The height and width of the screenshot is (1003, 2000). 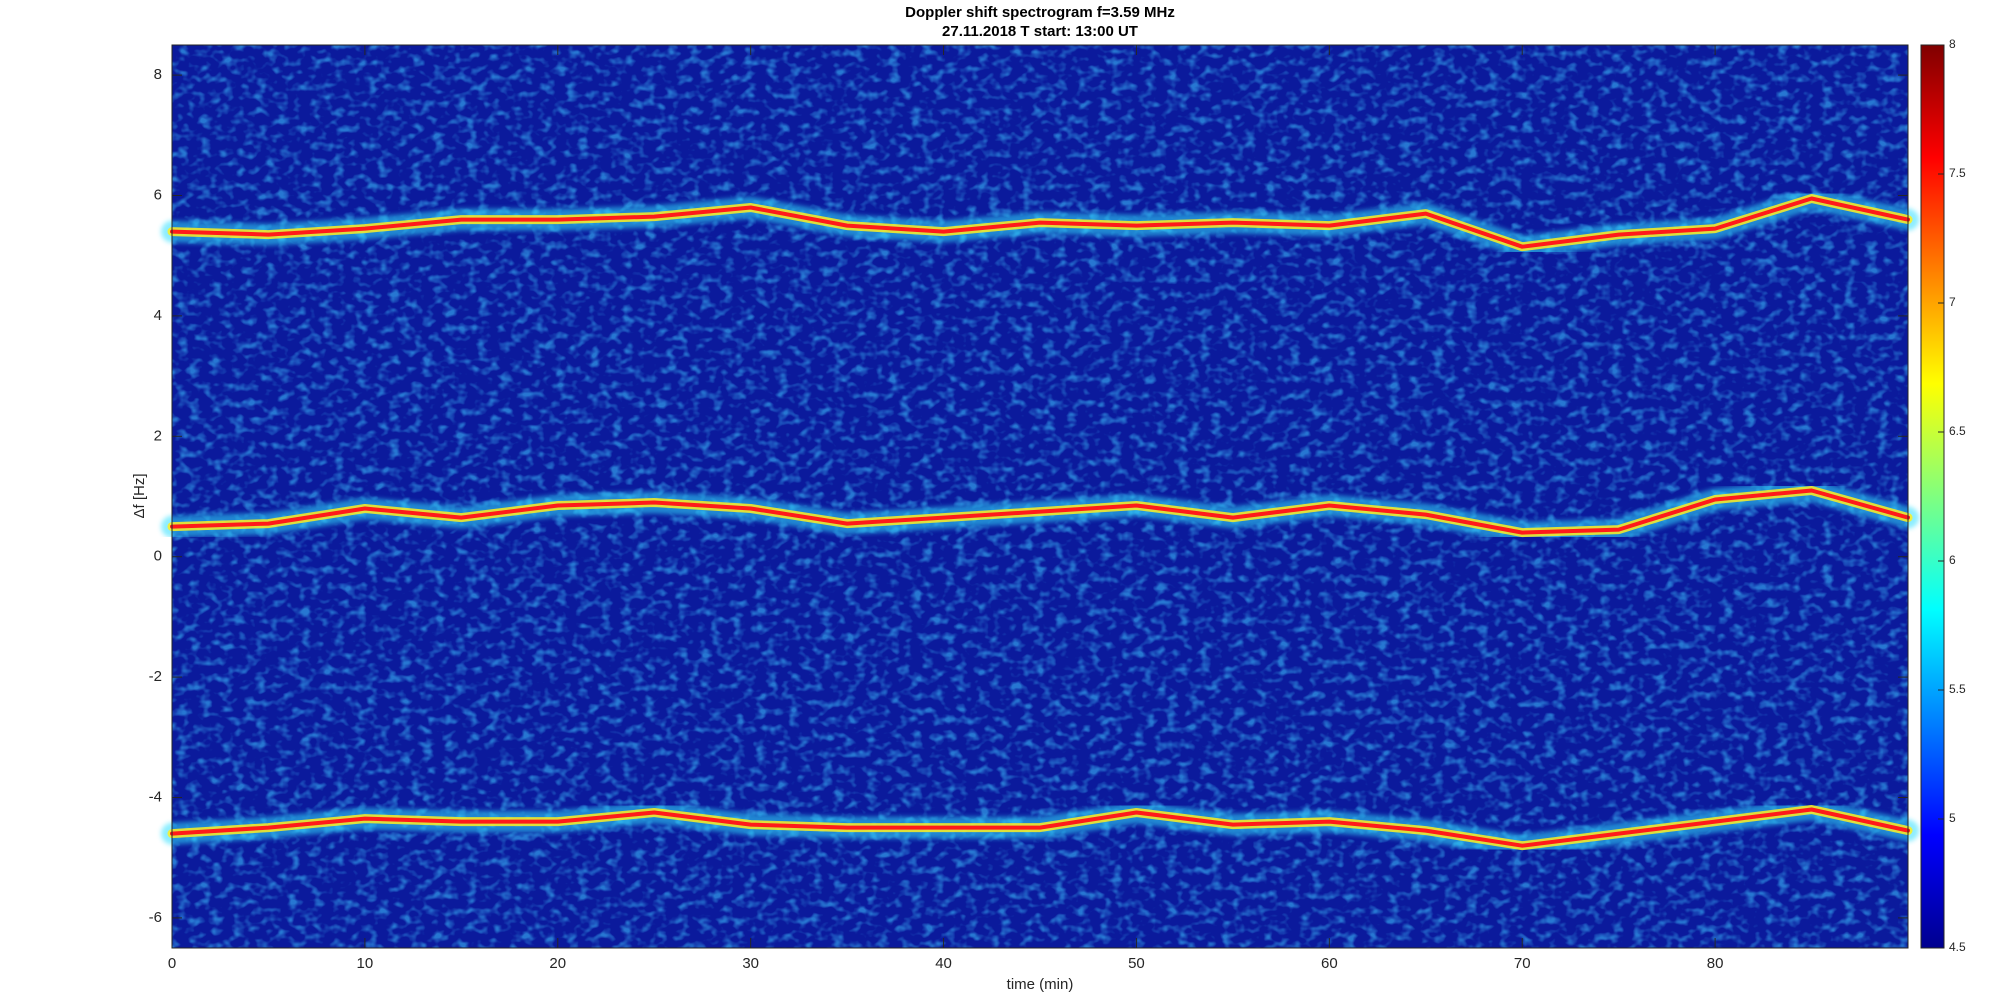 I want to click on y-tick-label: -2, so click(x=155, y=676).